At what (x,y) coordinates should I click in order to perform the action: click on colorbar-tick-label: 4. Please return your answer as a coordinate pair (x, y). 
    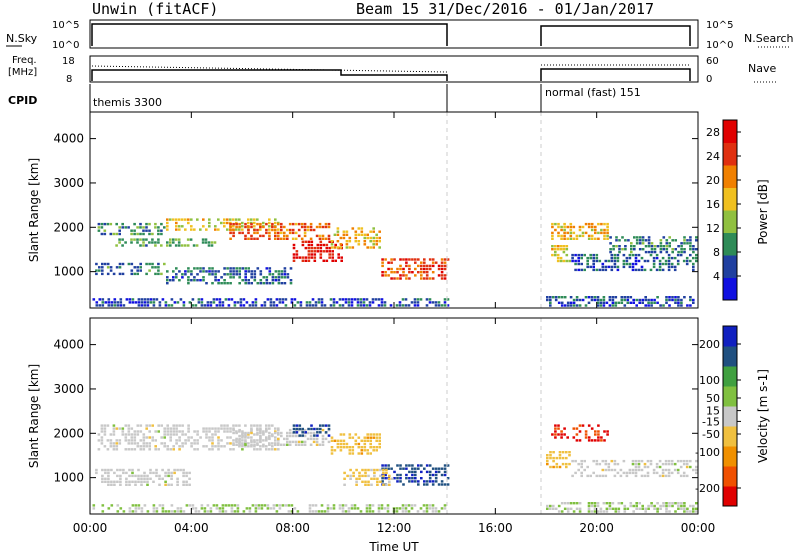
    Looking at the image, I should click on (716, 276).